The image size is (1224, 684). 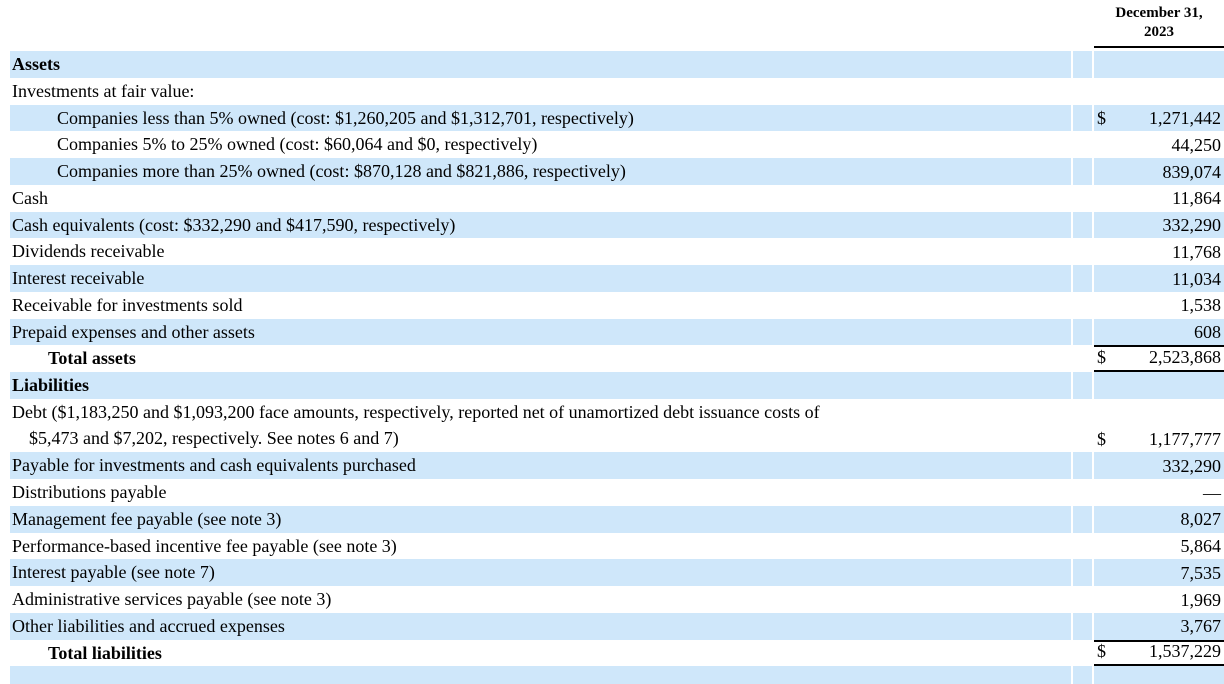 What do you see at coordinates (30, 197) in the screenshot?
I see `row-label: Cash` at bounding box center [30, 197].